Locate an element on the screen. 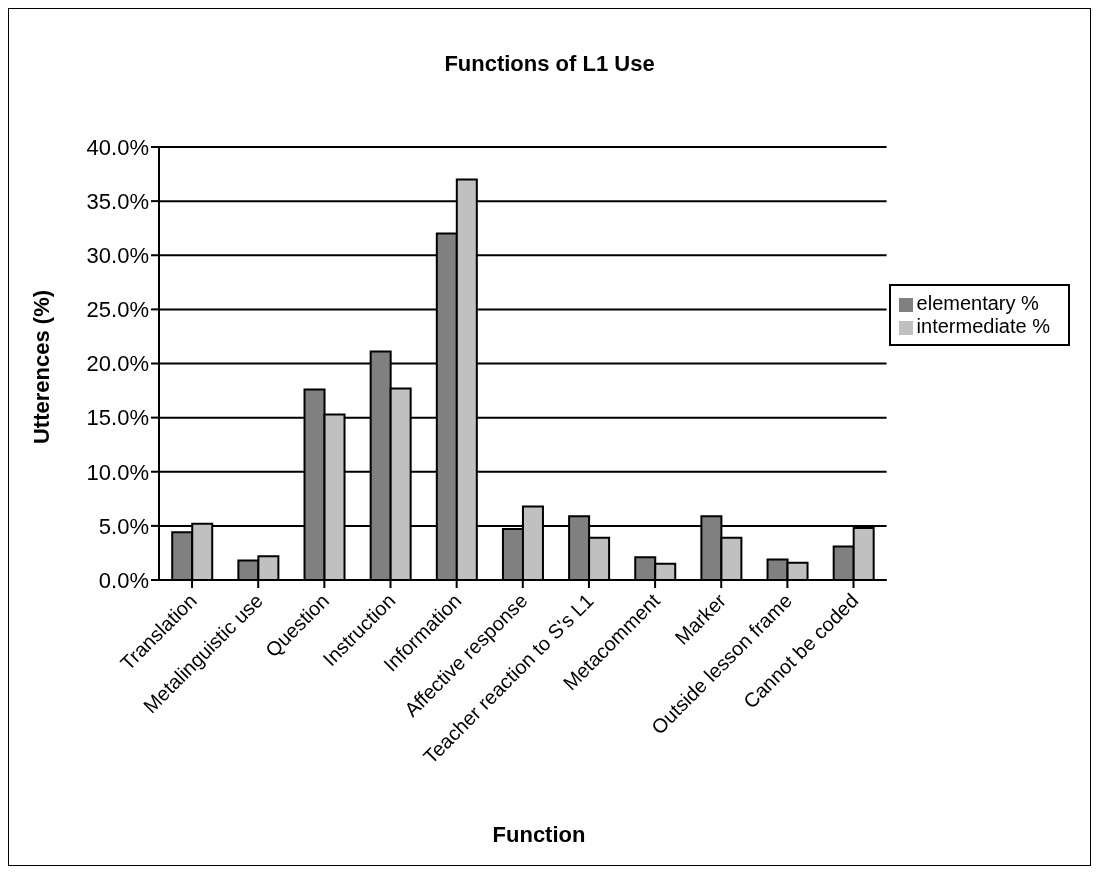 Image resolution: width=1099 pixels, height=874 pixels. y-tick-label: 30.0% is located at coordinates (117, 256).